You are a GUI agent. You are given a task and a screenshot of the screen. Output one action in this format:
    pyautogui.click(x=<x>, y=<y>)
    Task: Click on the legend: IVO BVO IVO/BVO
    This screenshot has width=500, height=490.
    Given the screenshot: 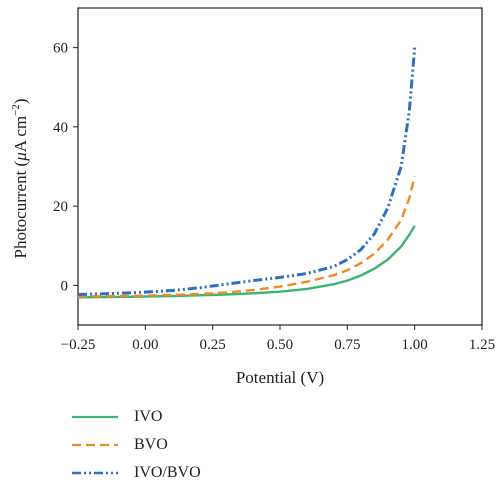 What is the action you would take?
    pyautogui.click(x=182, y=445)
    